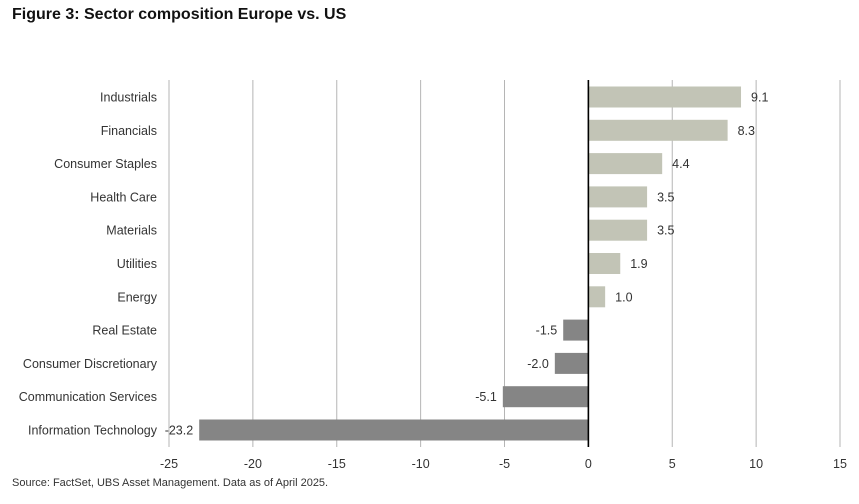 This screenshot has width=859, height=504. What do you see at coordinates (179, 431) in the screenshot?
I see `value-label: -23.2` at bounding box center [179, 431].